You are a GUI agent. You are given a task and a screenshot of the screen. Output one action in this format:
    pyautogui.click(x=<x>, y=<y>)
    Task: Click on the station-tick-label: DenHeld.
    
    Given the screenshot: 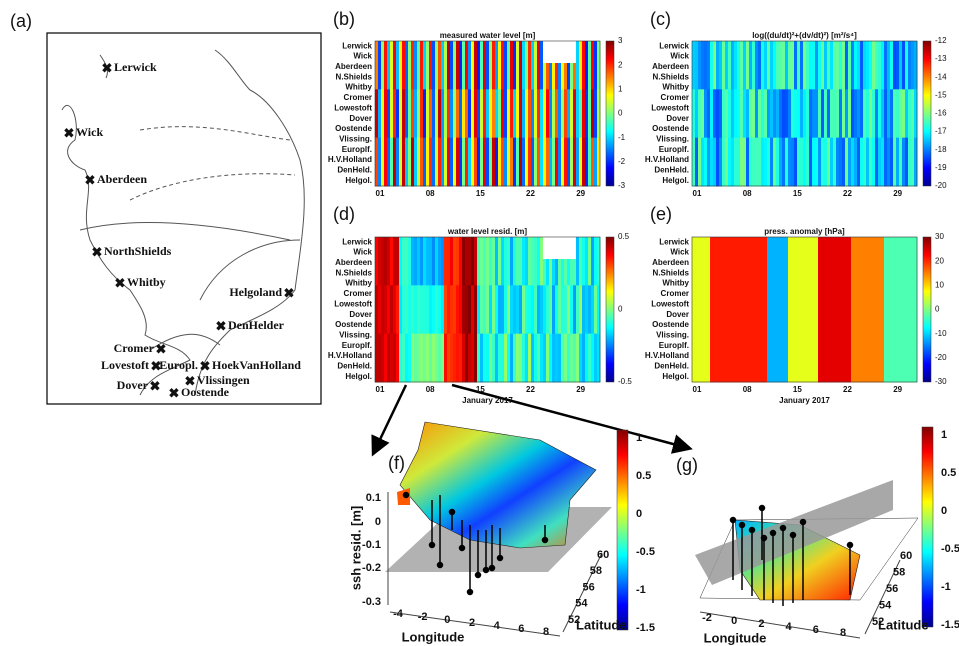 What is the action you would take?
    pyautogui.click(x=671, y=170)
    